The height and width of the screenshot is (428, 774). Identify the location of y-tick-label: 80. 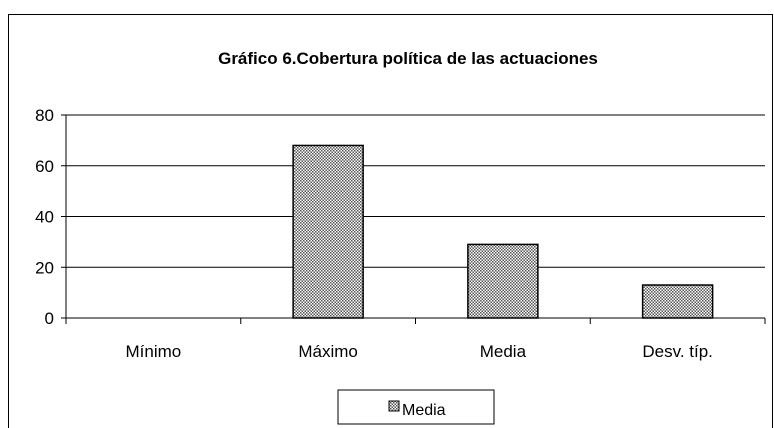
(44, 115).